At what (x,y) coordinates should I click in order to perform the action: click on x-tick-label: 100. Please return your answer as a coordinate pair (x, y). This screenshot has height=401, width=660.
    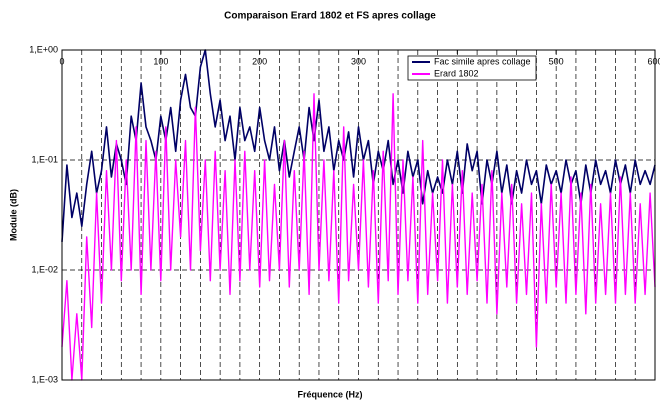
    Looking at the image, I should click on (160, 61).